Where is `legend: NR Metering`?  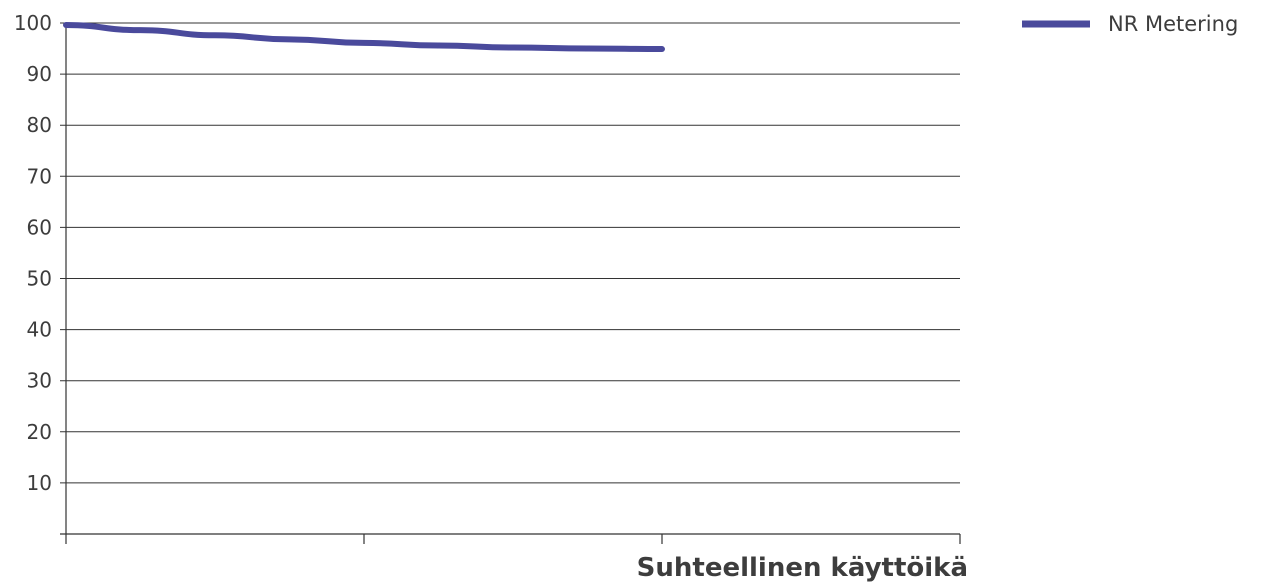
legend: NR Metering is located at coordinates (1130, 24).